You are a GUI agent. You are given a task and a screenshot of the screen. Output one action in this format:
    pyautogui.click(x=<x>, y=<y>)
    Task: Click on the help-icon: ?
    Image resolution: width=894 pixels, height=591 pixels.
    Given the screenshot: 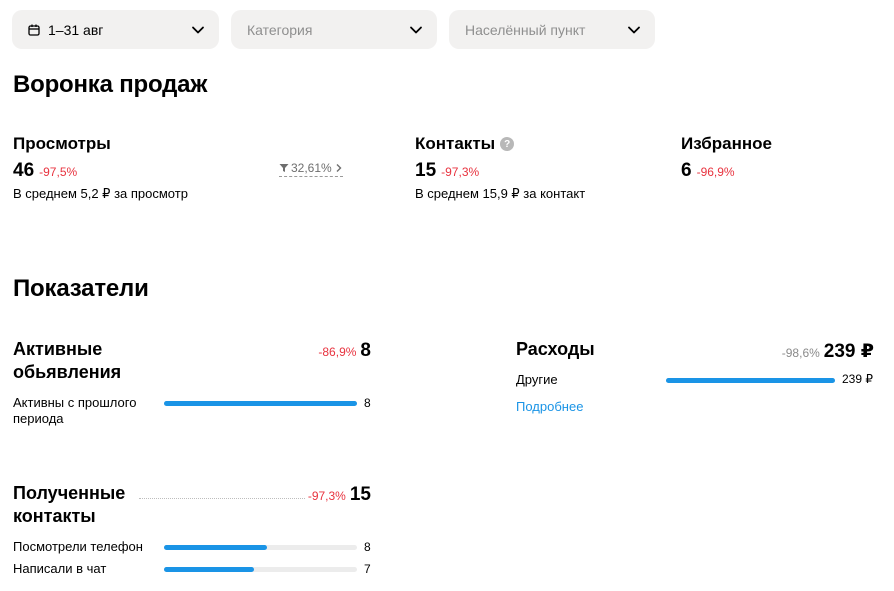 What is the action you would take?
    pyautogui.click(x=507, y=144)
    